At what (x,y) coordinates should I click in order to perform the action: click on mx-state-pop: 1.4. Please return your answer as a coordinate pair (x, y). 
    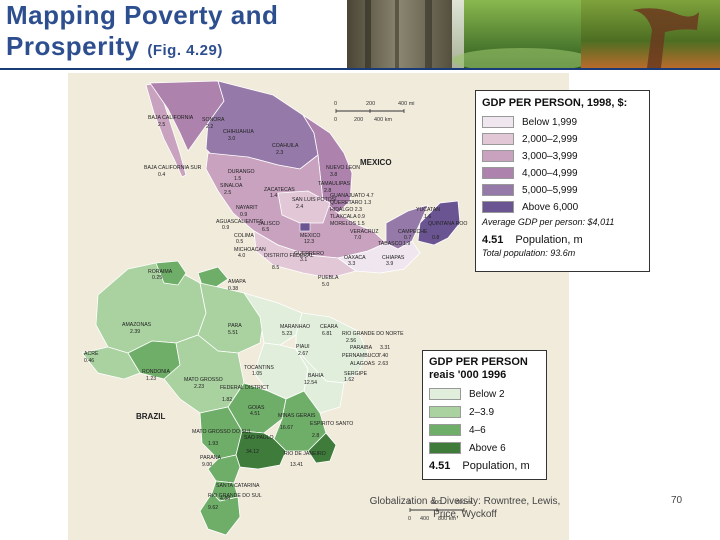
    Looking at the image, I should click on (273, 196).